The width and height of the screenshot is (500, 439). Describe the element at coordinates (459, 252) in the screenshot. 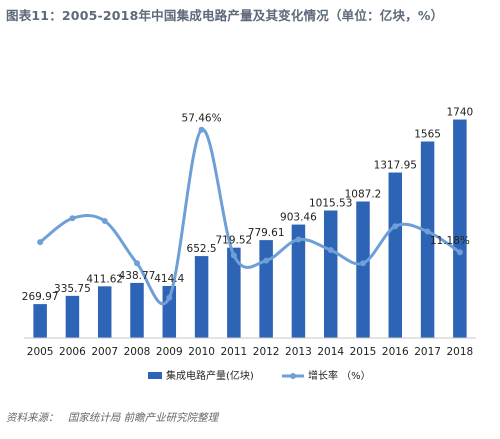

I see `growth-point-2018` at that location.